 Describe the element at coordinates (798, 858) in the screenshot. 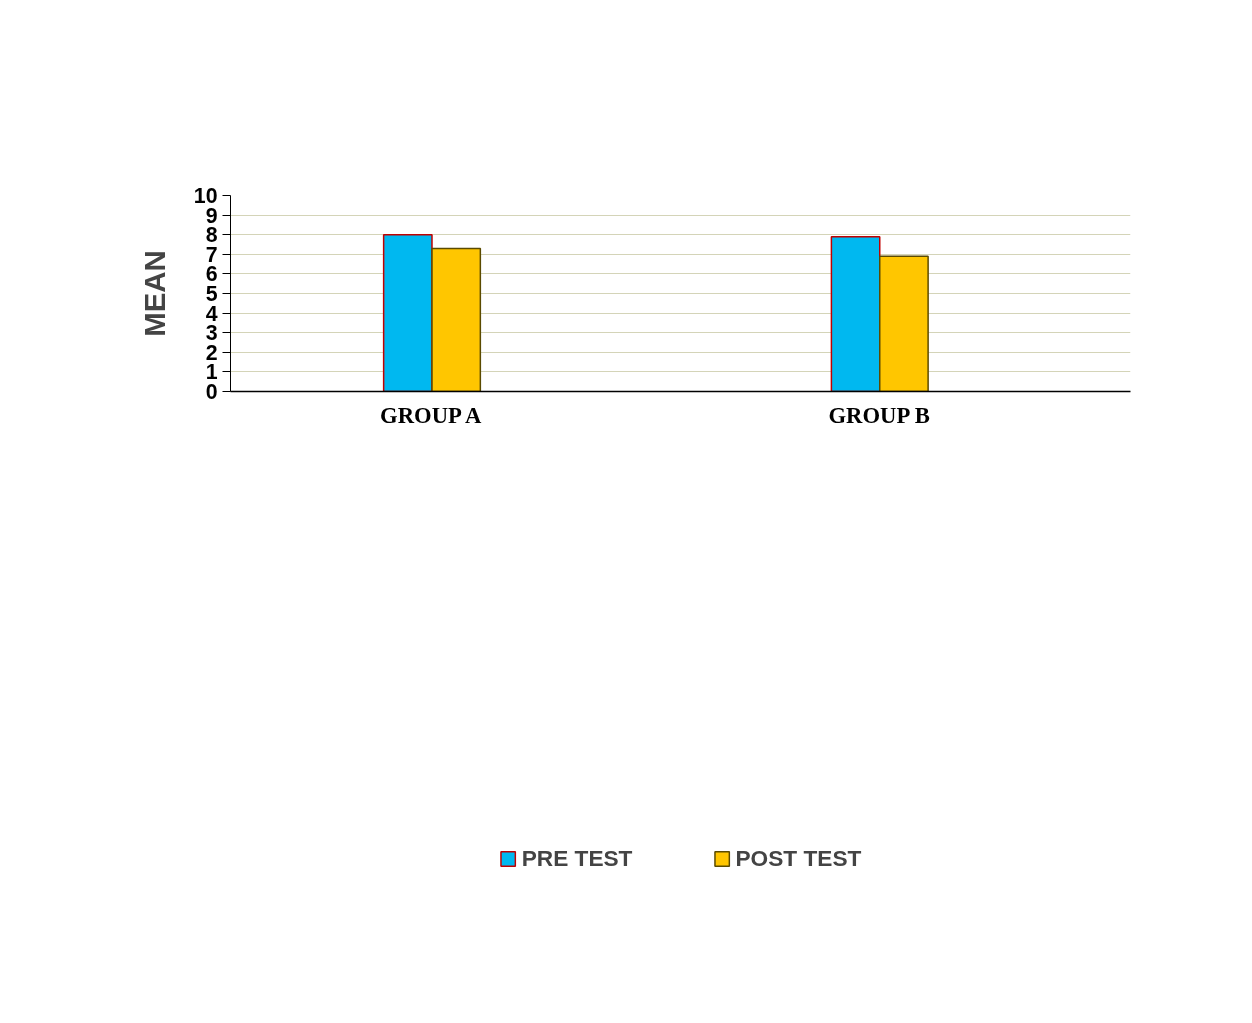

I see `legend-label: POST TEST` at that location.